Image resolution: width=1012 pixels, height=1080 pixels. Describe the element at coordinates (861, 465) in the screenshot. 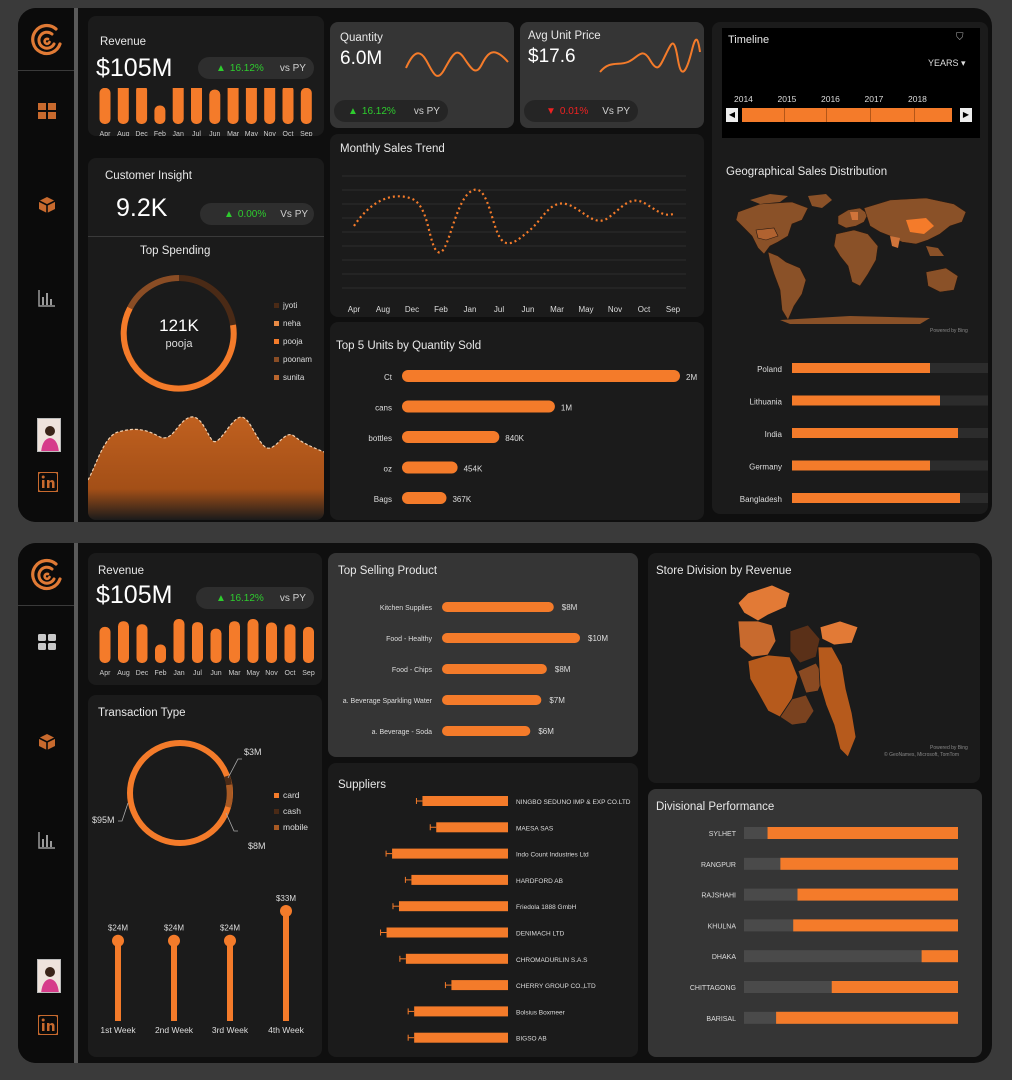

I see `country-bar` at that location.